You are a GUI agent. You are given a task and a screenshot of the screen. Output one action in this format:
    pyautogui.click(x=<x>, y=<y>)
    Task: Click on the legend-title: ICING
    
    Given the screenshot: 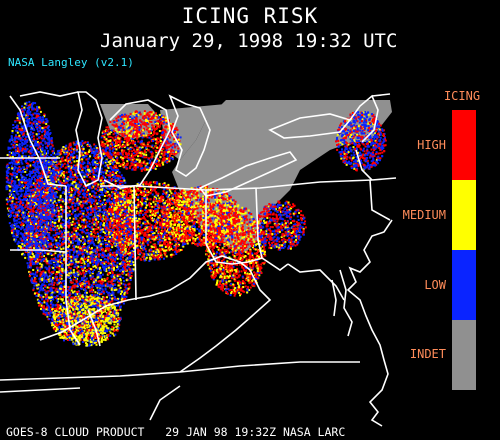 What is the action you would take?
    pyautogui.click(x=462, y=96)
    